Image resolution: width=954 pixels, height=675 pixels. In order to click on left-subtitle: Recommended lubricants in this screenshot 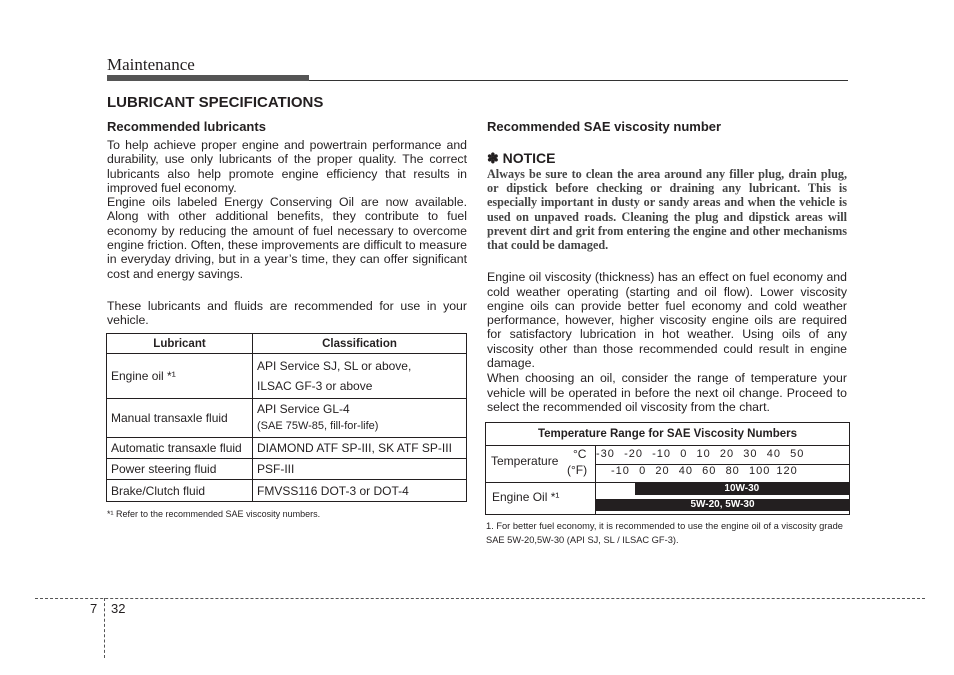, I will do `click(186, 126)`.